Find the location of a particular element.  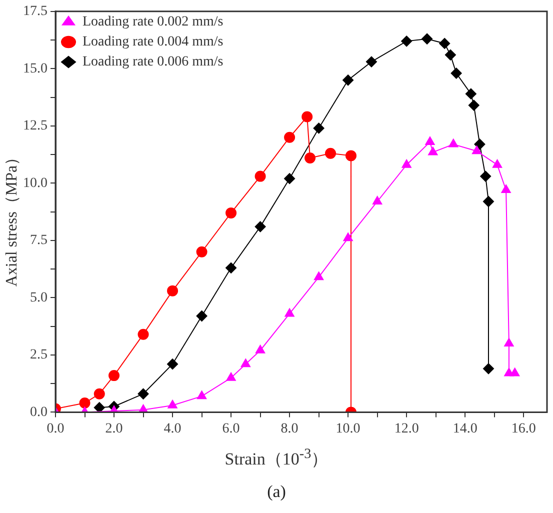

legend-label: Loading rate 0.002 mm/s is located at coordinates (153, 22).